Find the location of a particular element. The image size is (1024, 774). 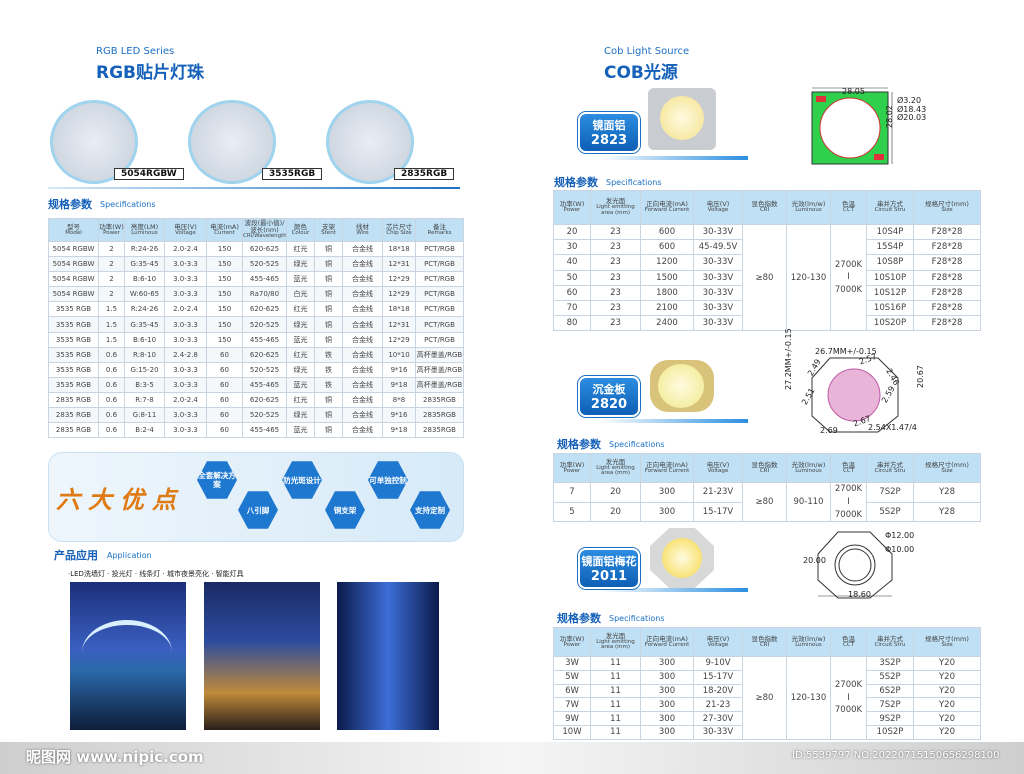

header-en: CRI/Wavelength is located at coordinates (265, 235).